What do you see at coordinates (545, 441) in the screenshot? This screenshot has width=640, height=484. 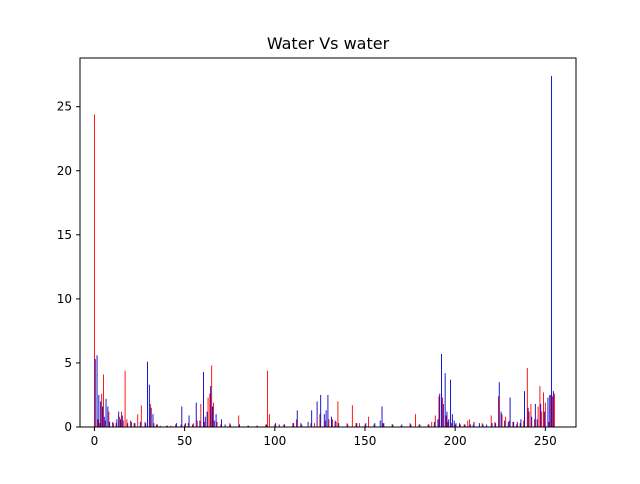 I see `x-tick-label-5: 250` at bounding box center [545, 441].